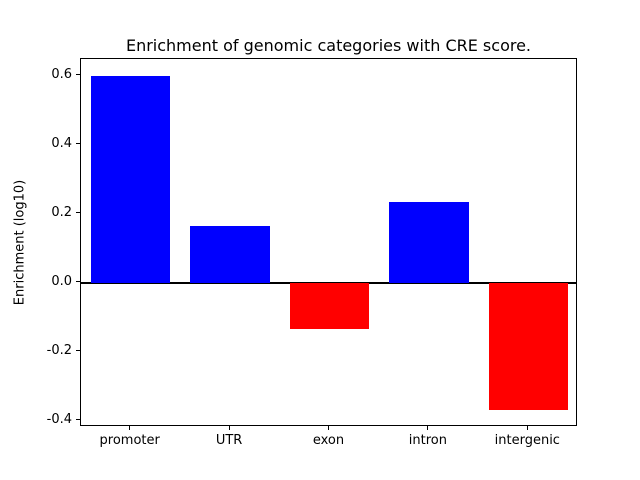  What do you see at coordinates (229, 440) in the screenshot?
I see `x-tick-label-UTR: UTR` at bounding box center [229, 440].